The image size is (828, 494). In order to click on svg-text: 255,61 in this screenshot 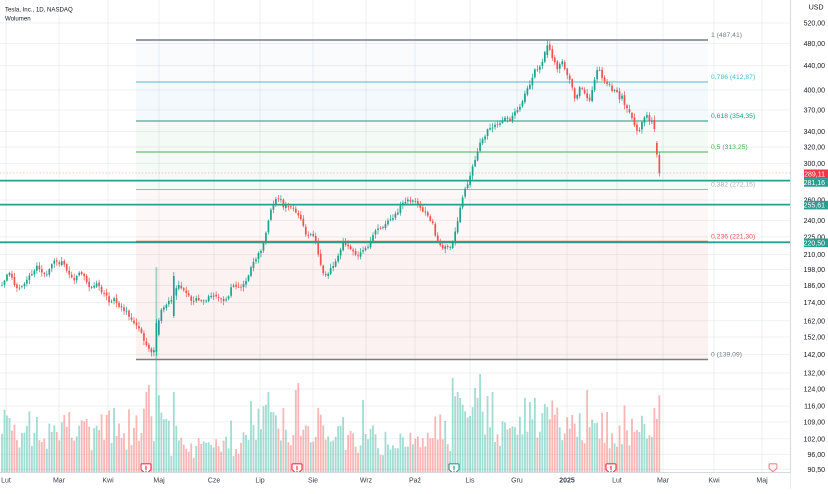, I will do `click(815, 206)`.